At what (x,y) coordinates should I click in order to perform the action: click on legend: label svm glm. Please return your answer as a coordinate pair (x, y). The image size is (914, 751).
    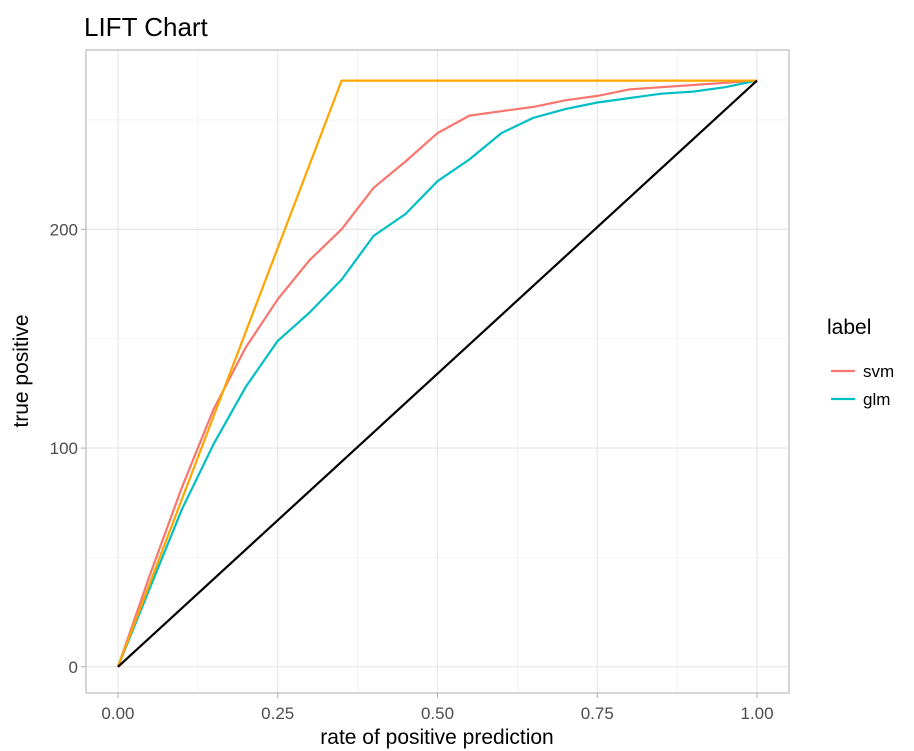
    Looking at the image, I should click on (860, 362).